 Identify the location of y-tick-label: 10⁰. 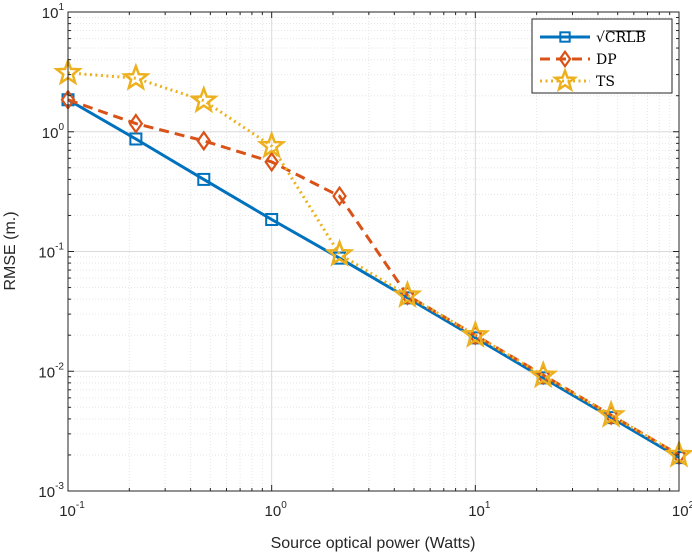
(53, 132).